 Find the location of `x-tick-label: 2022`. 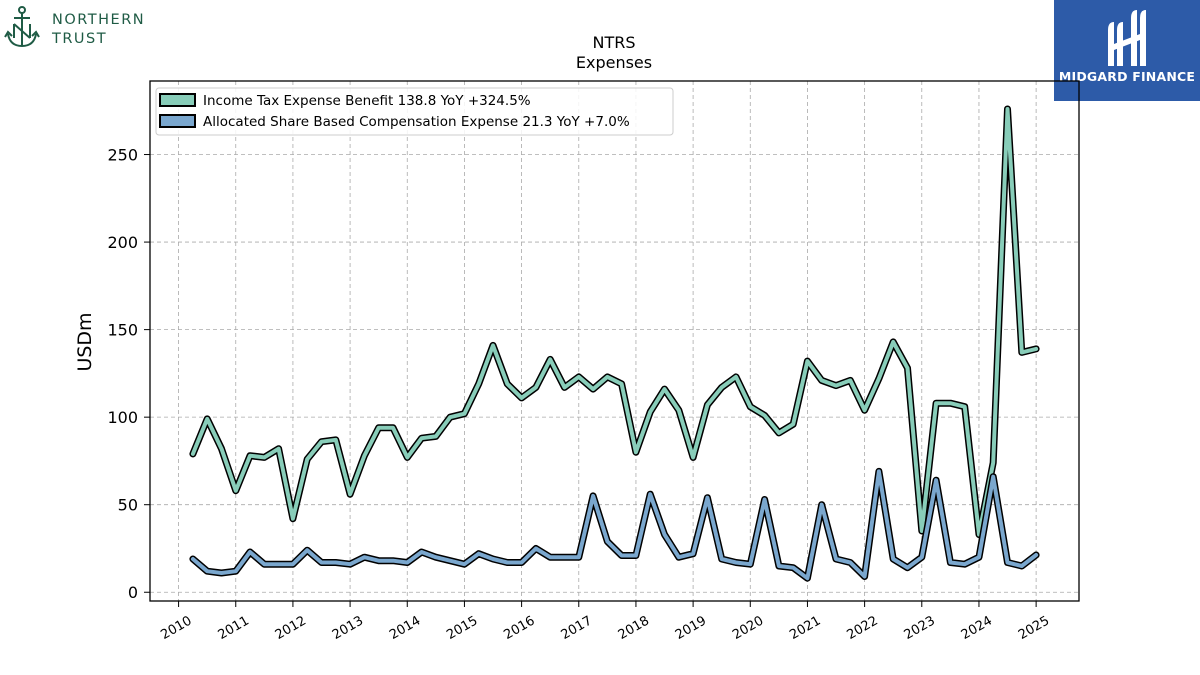

x-tick-label: 2022 is located at coordinates (862, 628).